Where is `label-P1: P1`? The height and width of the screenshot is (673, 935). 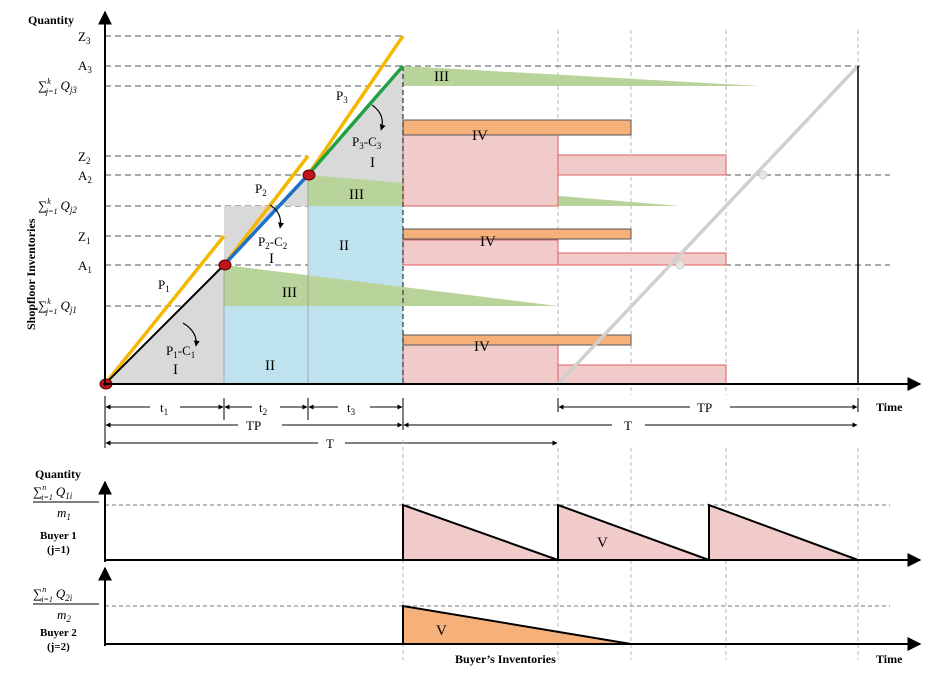
label-P1: P1 is located at coordinates (164, 285).